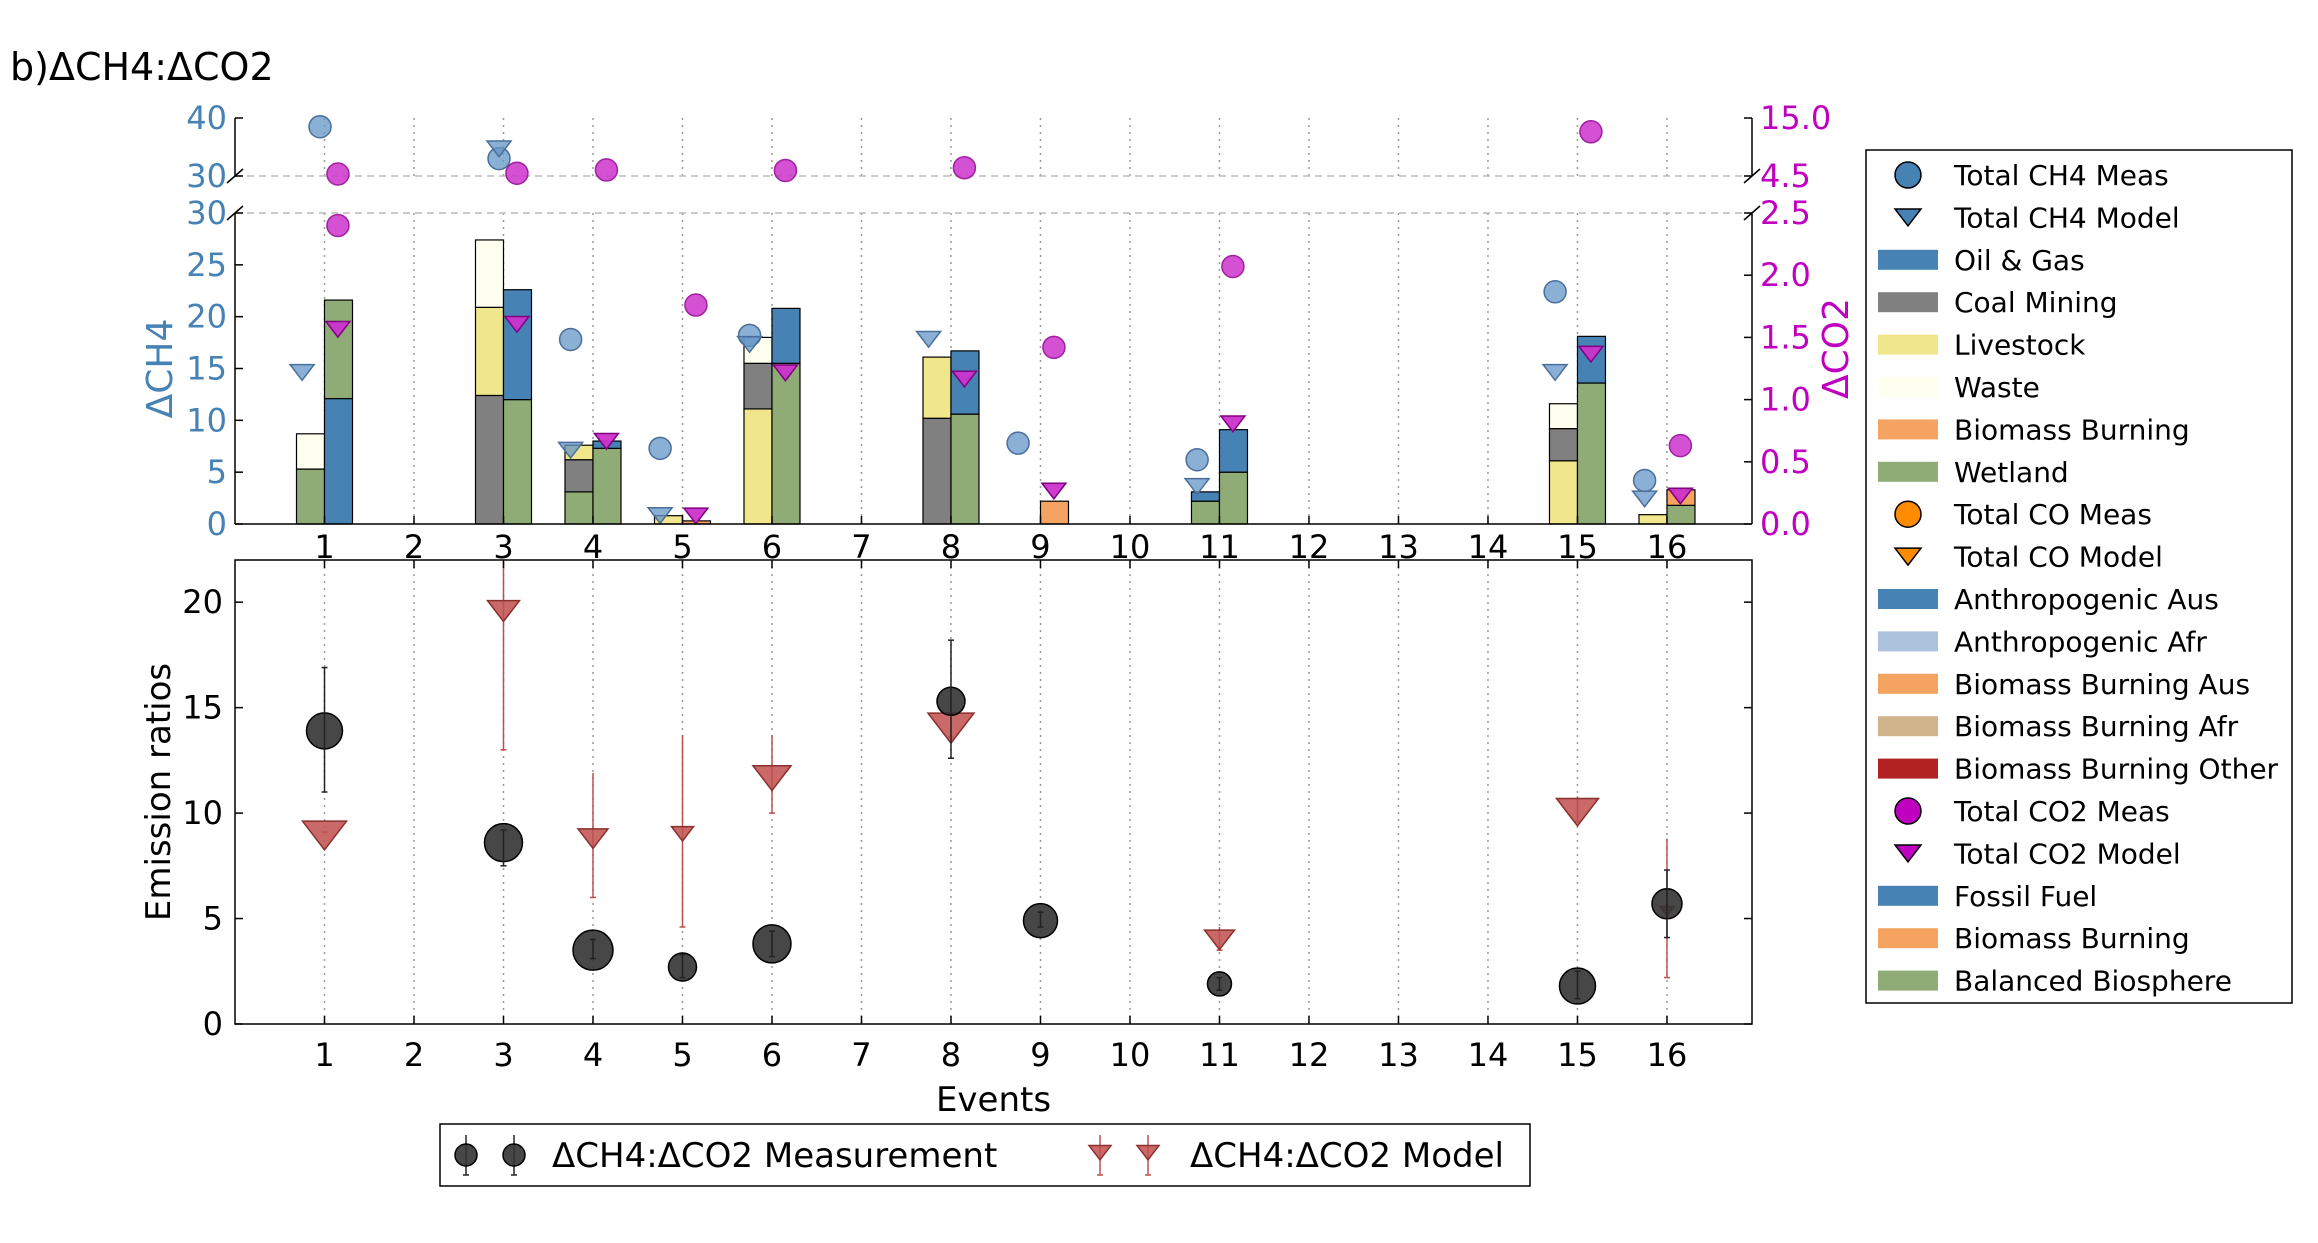 This screenshot has height=1243, width=2318. What do you see at coordinates (1785, 213) in the screenshot?
I see `y2-tick-label: 2.5` at bounding box center [1785, 213].